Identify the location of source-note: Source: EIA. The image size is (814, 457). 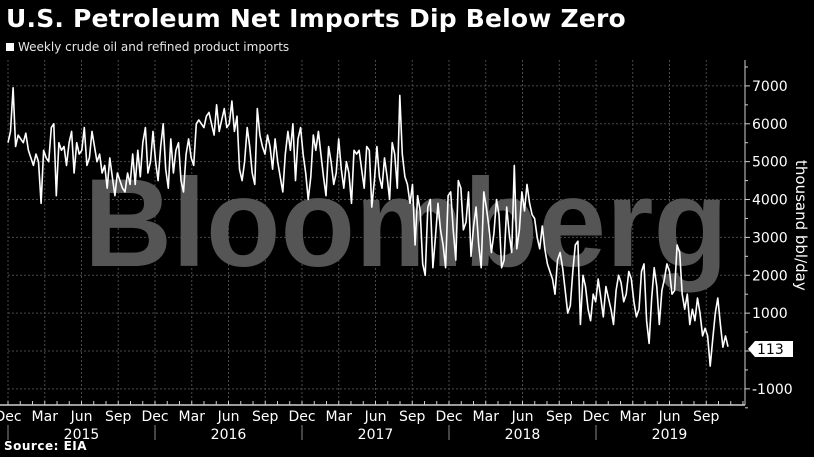
(46, 446).